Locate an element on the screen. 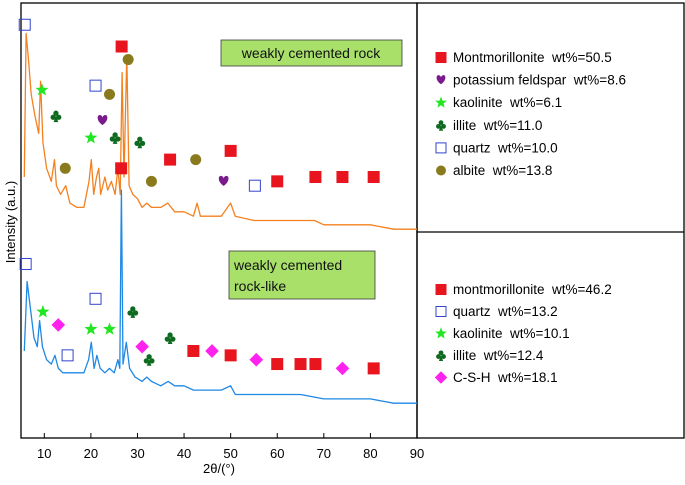 Image resolution: width=685 pixels, height=485 pixels. annotation-top-text: weakly cemented rock is located at coordinates (311, 53).